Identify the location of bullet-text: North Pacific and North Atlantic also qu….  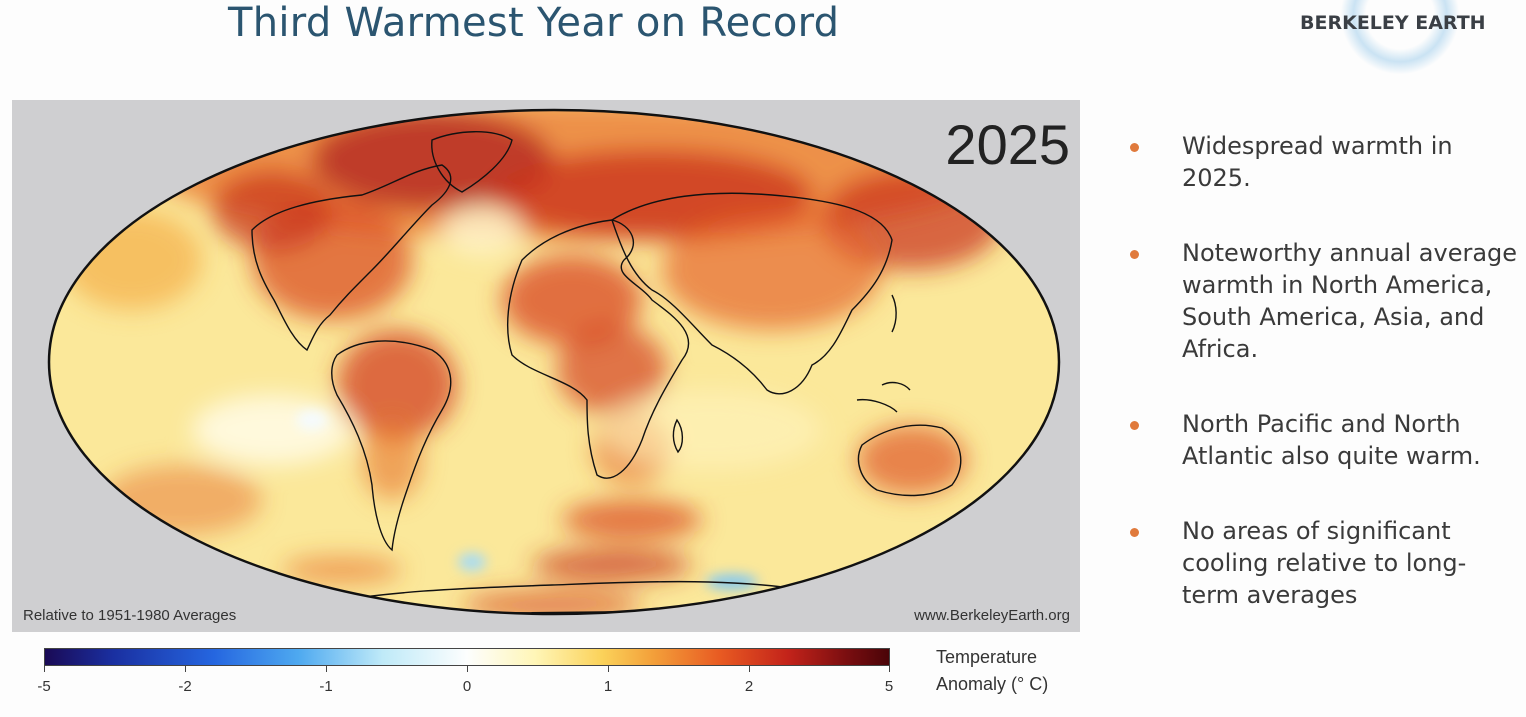
(1331, 440).